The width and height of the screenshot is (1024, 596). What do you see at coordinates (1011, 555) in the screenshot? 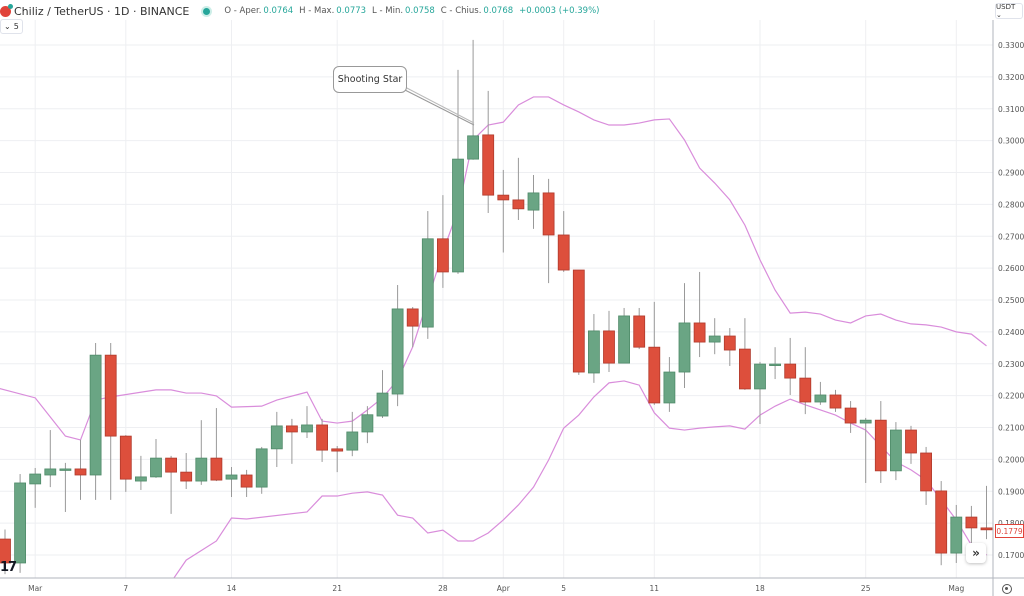
I see `price-tick-label: 0.1700` at bounding box center [1011, 555].